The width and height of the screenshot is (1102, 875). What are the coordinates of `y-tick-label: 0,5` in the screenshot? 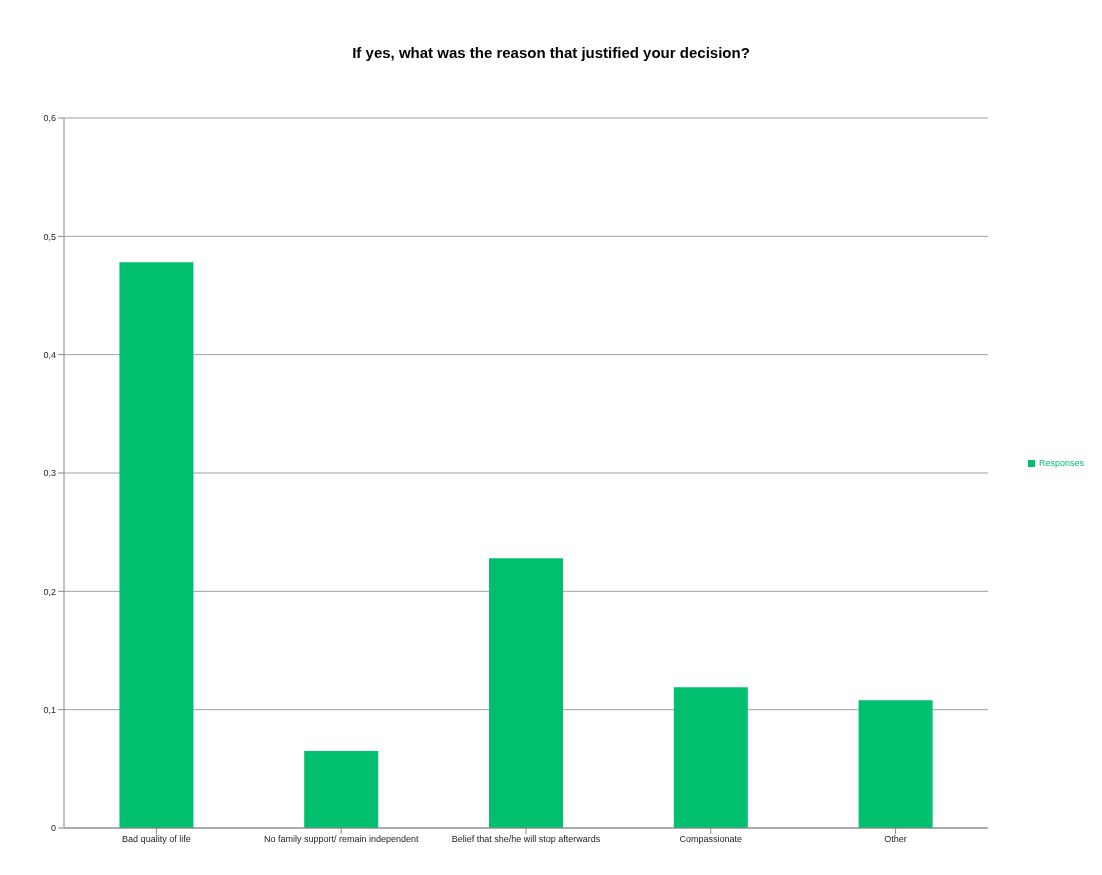 It's located at (49, 236).